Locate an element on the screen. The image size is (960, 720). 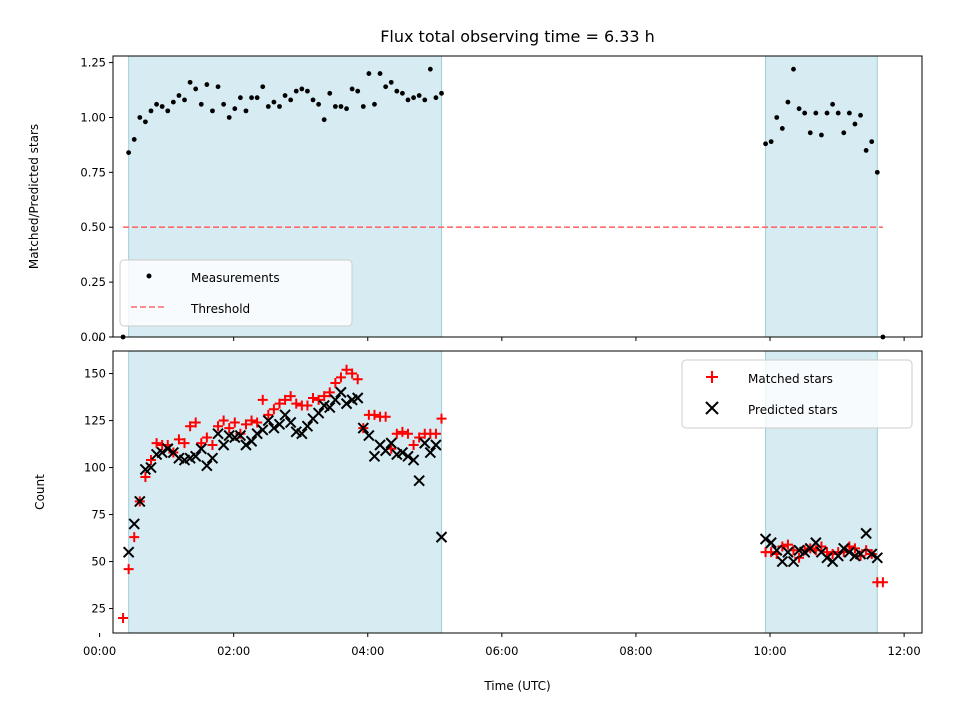
legend-marker-predicted is located at coordinates (712, 408).